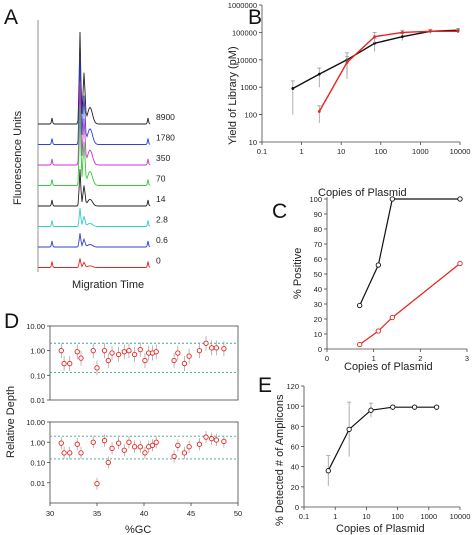  I want to click on series-line-black, so click(409, 252).